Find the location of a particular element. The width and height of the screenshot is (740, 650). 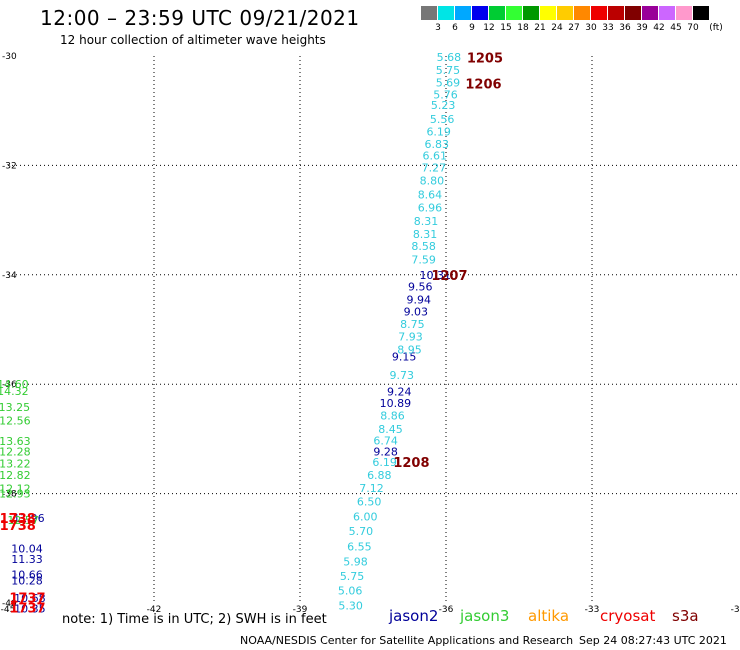

swh-value: 6.83 is located at coordinates (437, 144).